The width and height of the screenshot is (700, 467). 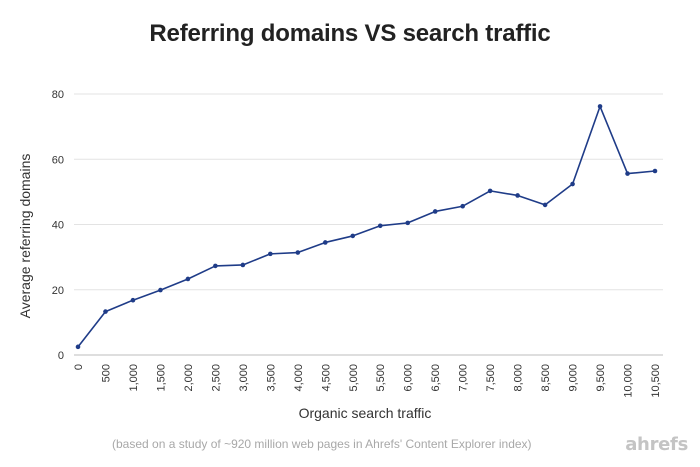 I want to click on x-tick-label: 8,000, so click(x=519, y=378).